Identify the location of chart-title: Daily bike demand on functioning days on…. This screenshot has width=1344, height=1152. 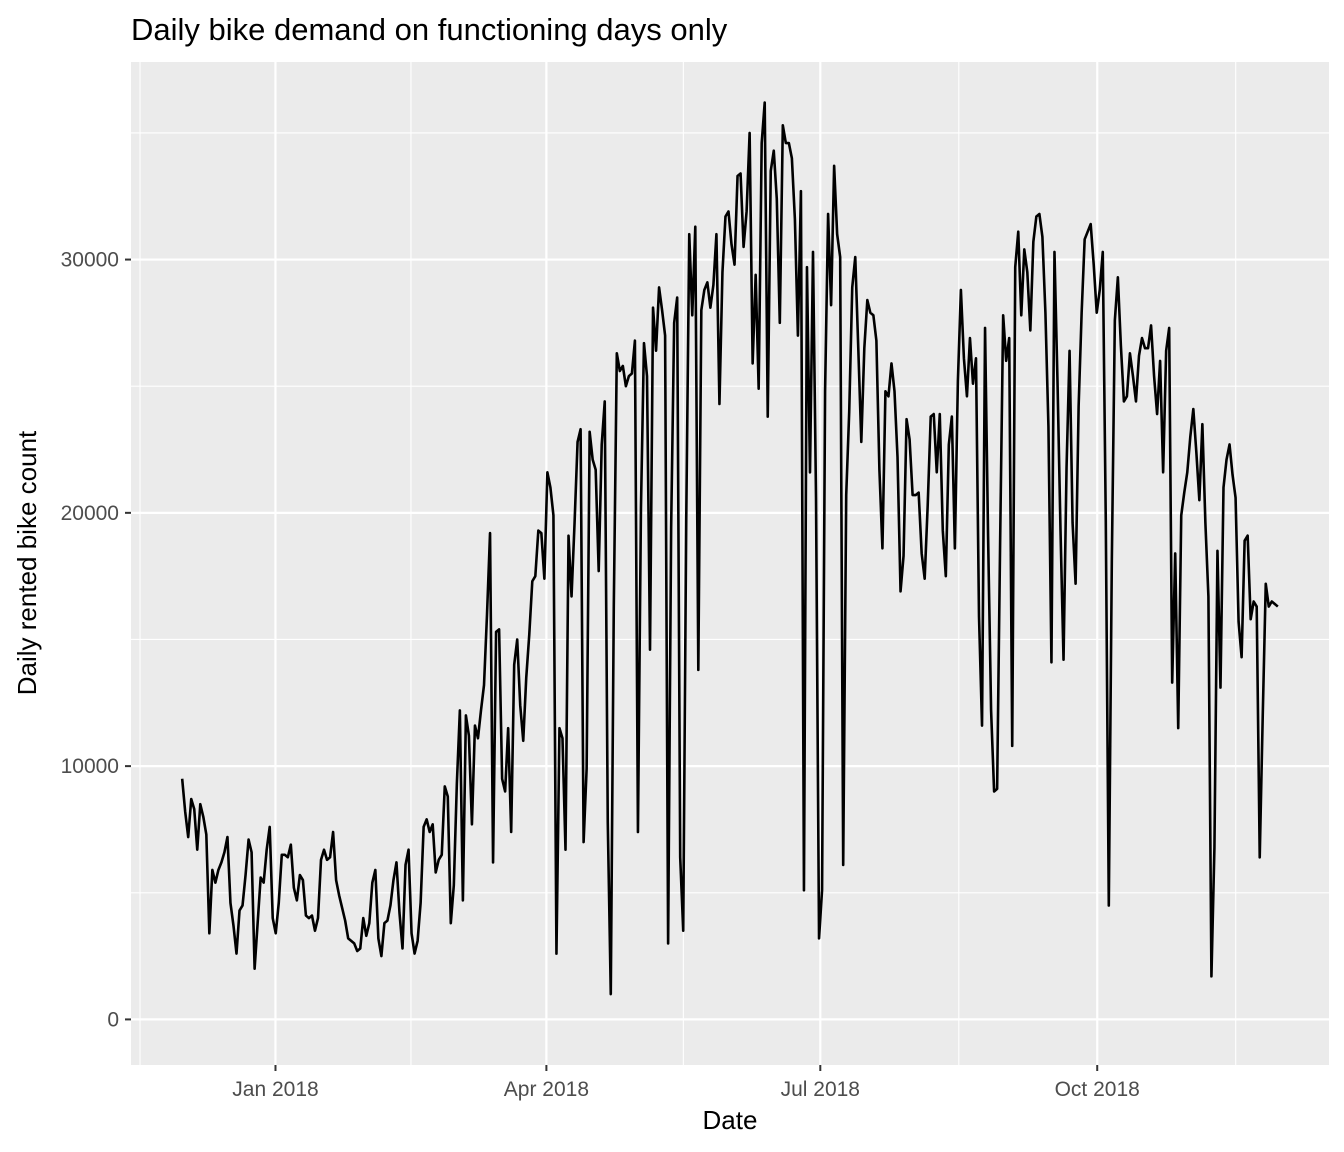
(429, 29).